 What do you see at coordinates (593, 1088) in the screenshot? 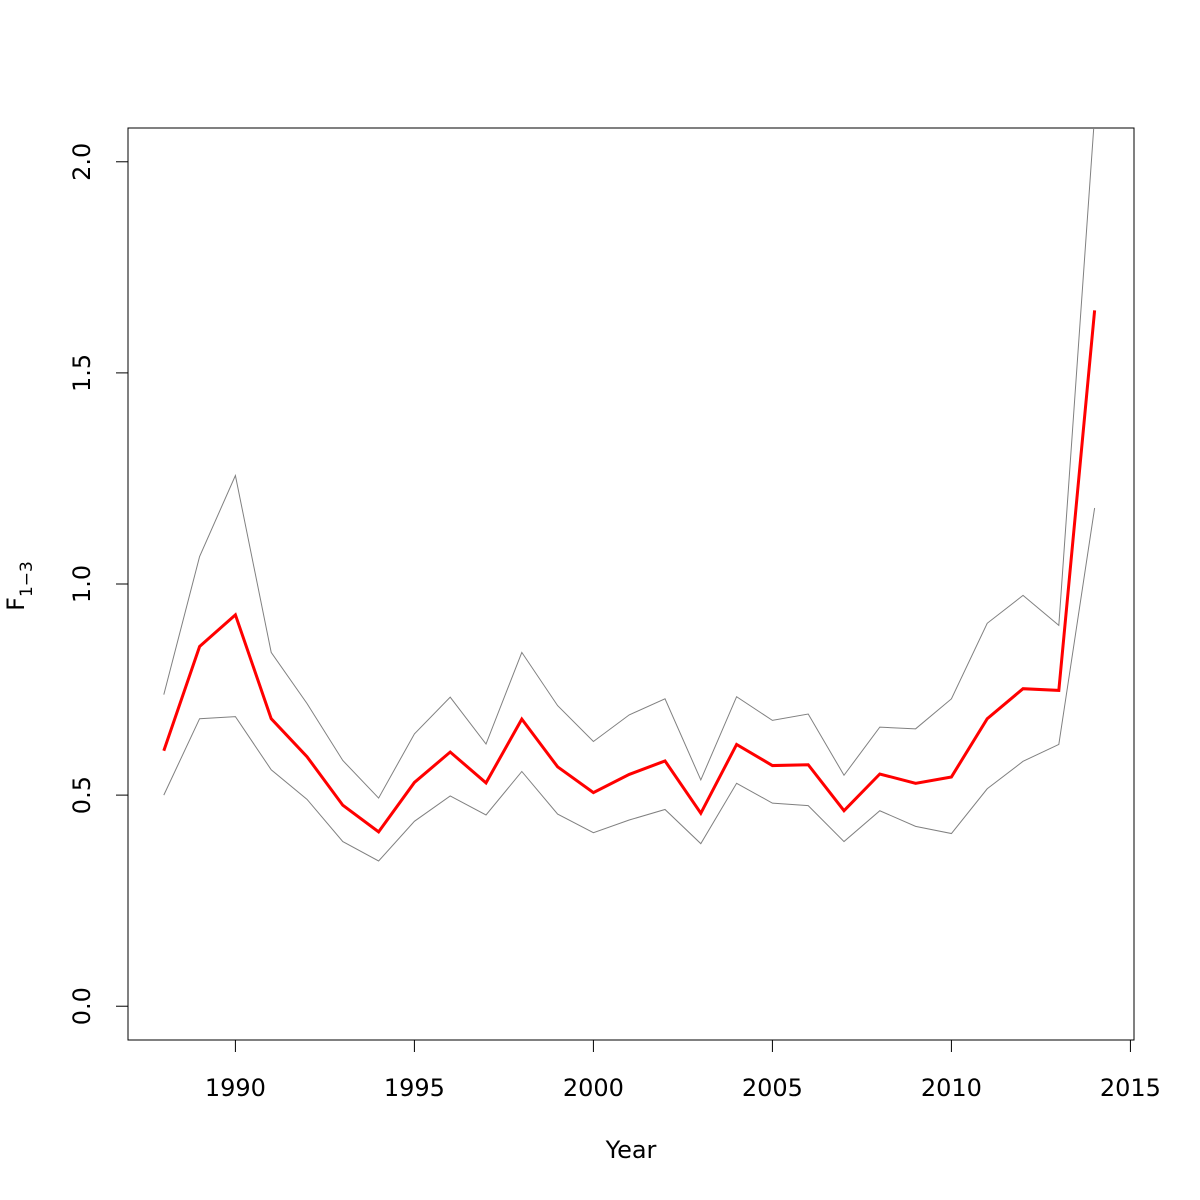
I see `x-tick-label: 2000` at bounding box center [593, 1088].